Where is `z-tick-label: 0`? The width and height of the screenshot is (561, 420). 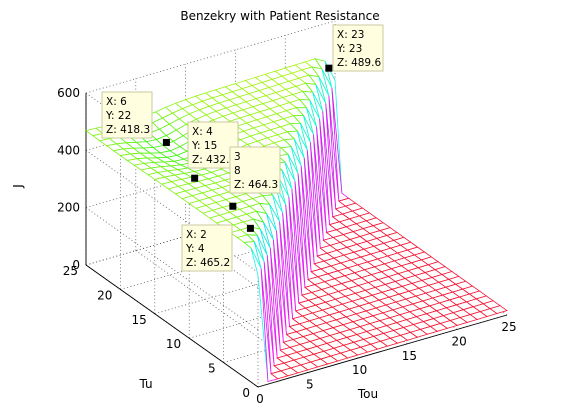 z-tick-label: 0 is located at coordinates (76, 265).